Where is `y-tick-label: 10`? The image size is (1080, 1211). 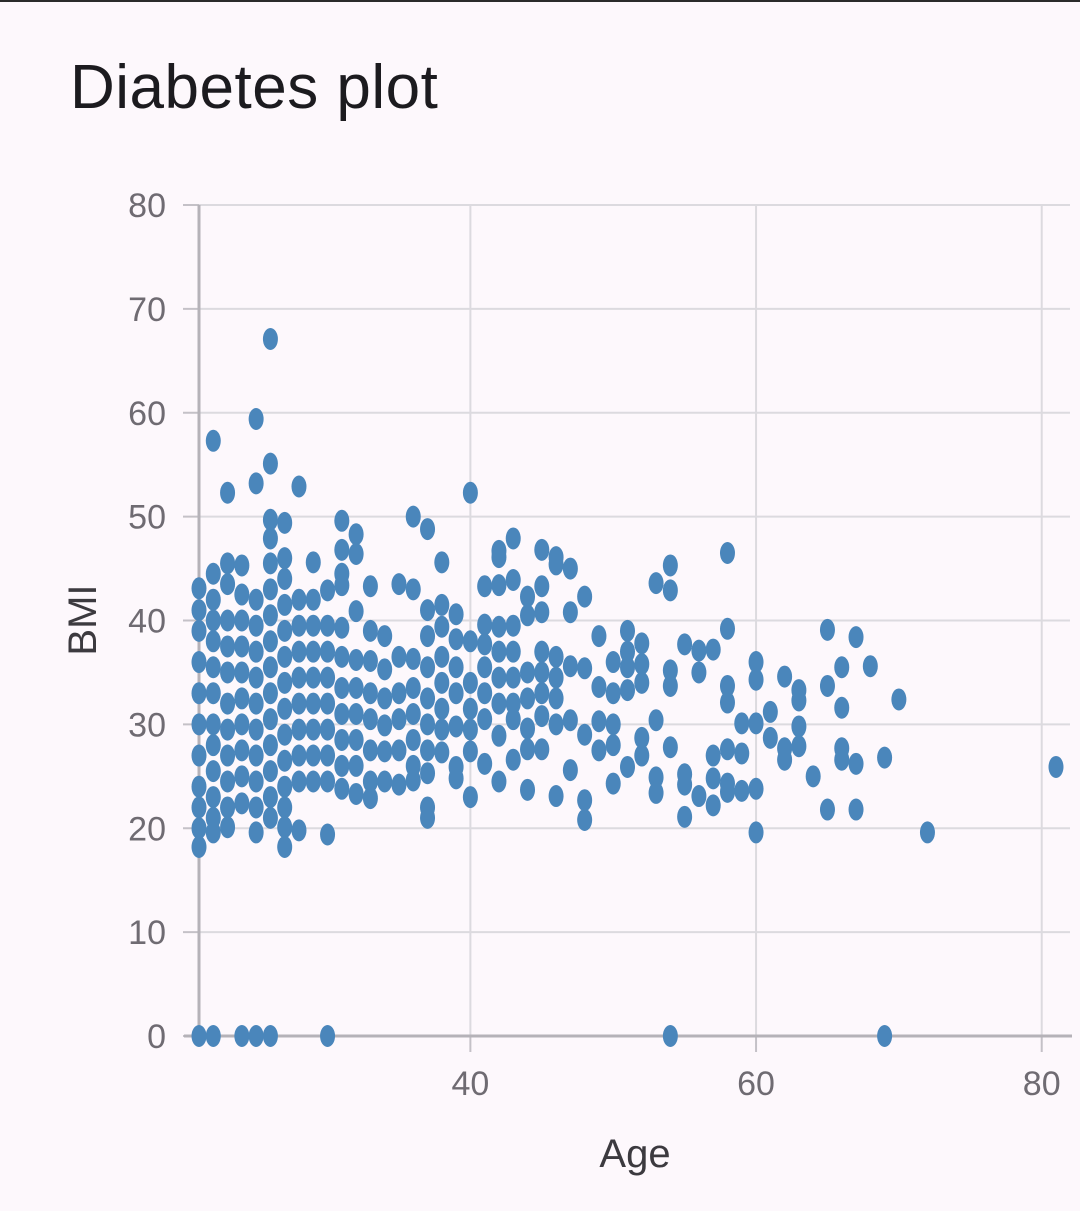 y-tick-label: 10 is located at coordinates (147, 933).